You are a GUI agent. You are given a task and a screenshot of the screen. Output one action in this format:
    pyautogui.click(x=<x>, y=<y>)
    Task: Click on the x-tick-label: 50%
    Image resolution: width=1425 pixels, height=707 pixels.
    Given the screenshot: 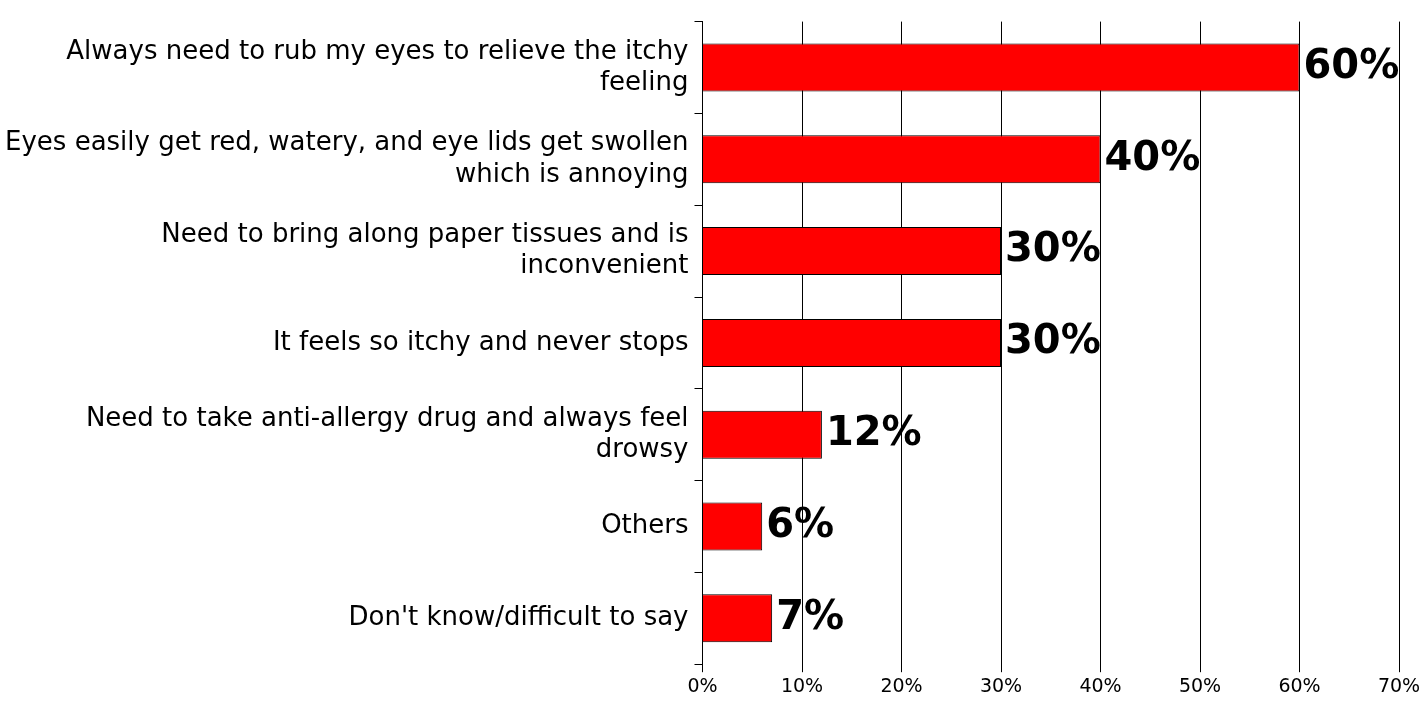 What is the action you would take?
    pyautogui.click(x=1200, y=684)
    